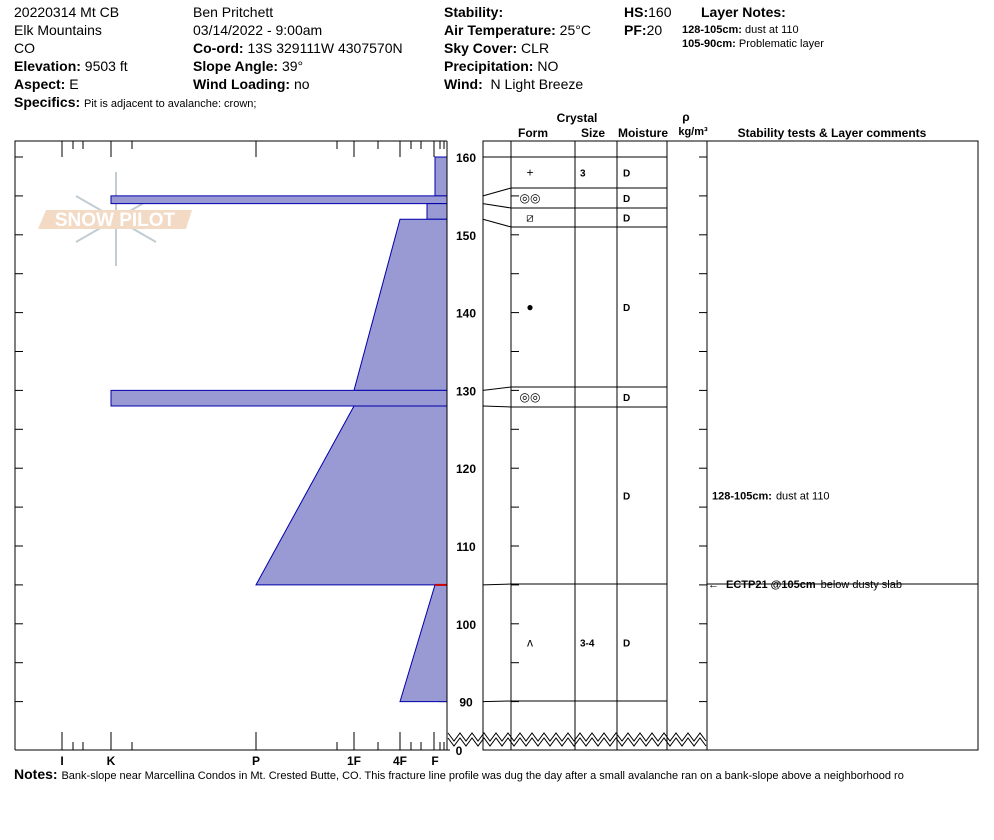  Describe the element at coordinates (466, 391) in the screenshot. I see `depth-label: 130` at that location.